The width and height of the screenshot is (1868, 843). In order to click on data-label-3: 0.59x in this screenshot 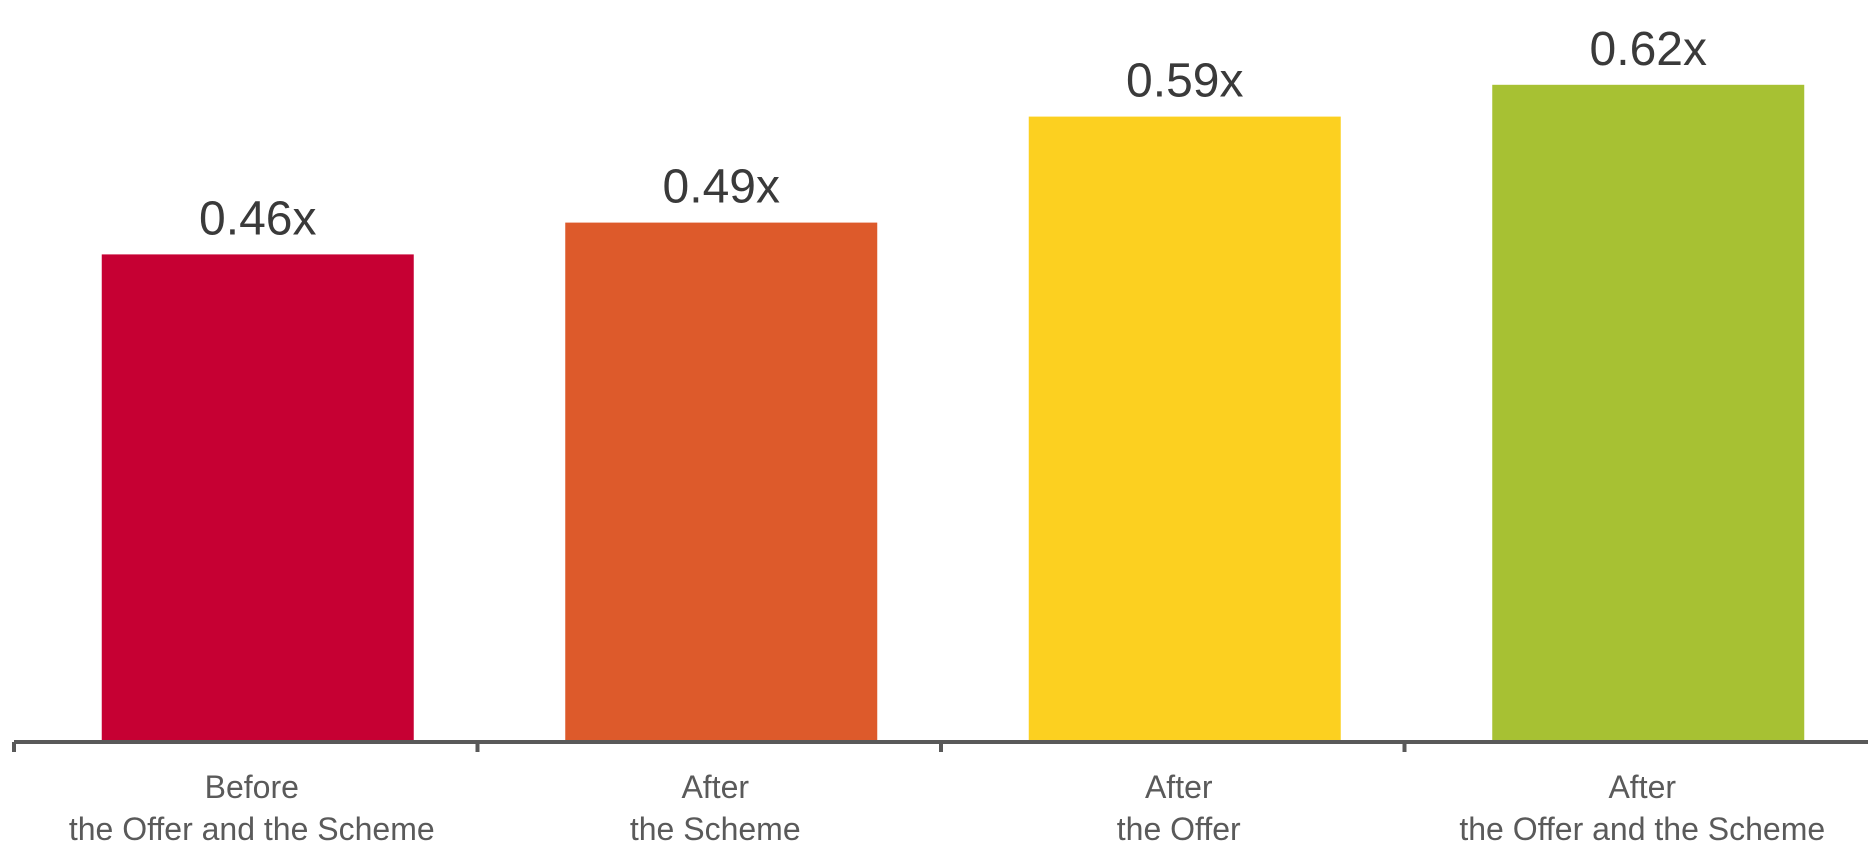, I will do `click(1184, 81)`.